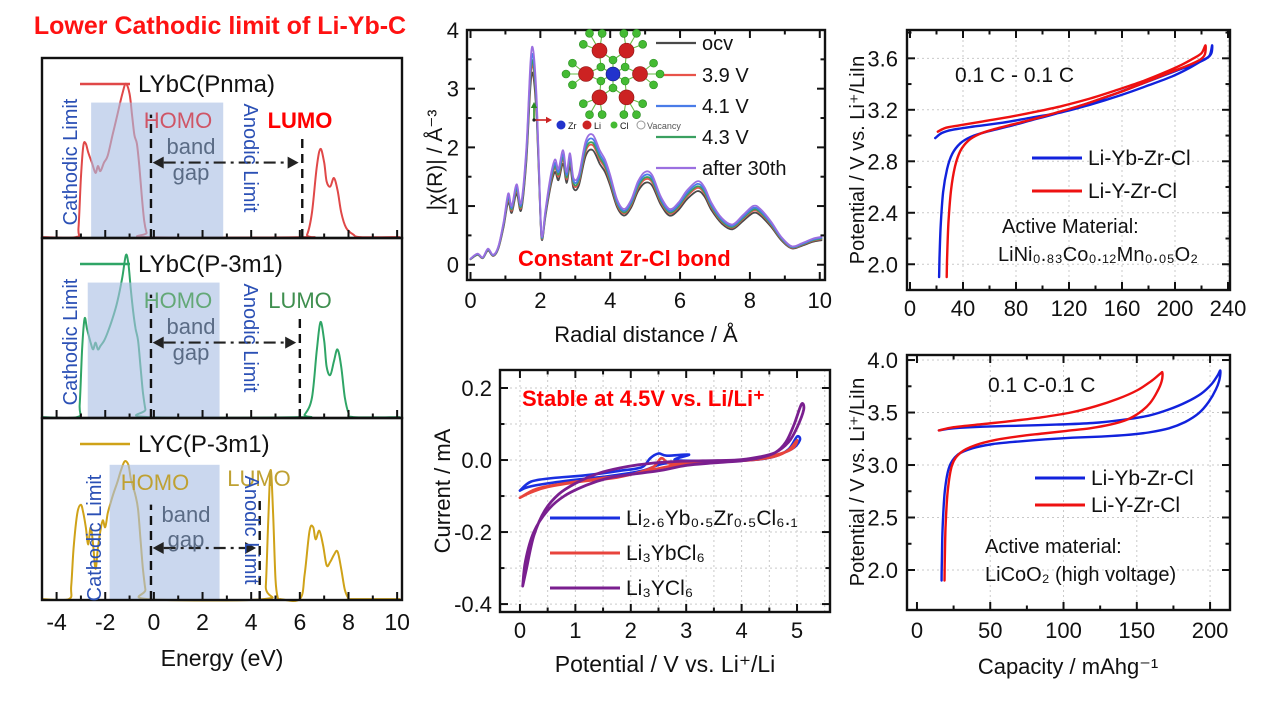 Image resolution: width=1271 pixels, height=722 pixels. Describe the element at coordinates (882, 413) in the screenshot. I see `y-tick-label: 3.5` at that location.